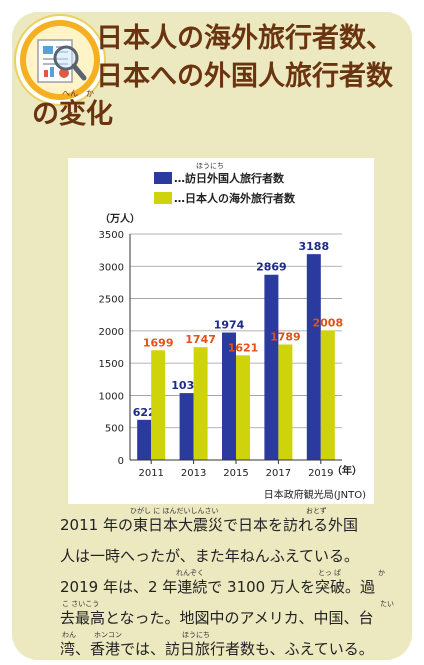 This screenshot has height=665, width=424. What do you see at coordinates (72, 114) in the screenshot?
I see `title-line-3-text: の変化` at bounding box center [72, 114].